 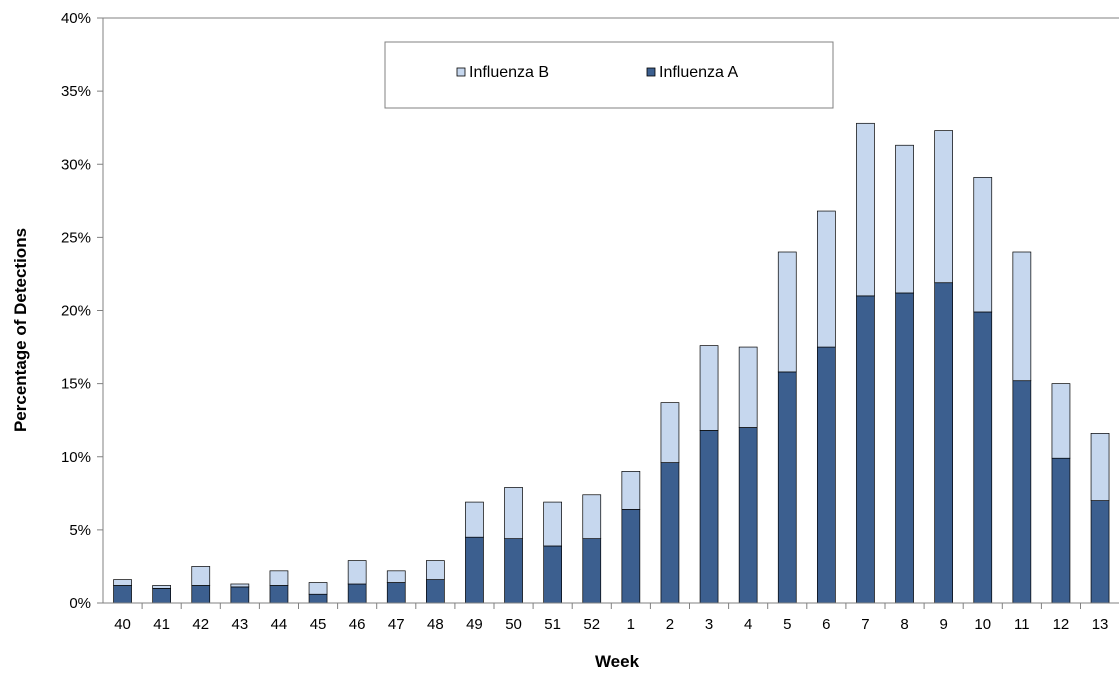 What do you see at coordinates (474, 624) in the screenshot?
I see `x-tick-label: 49` at bounding box center [474, 624].